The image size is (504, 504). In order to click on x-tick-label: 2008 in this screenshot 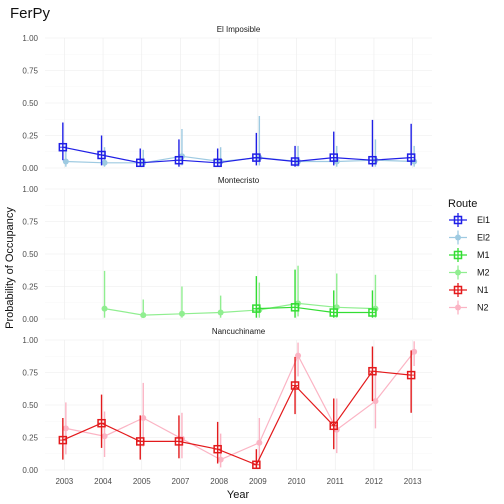, I will do `click(219, 481)`.